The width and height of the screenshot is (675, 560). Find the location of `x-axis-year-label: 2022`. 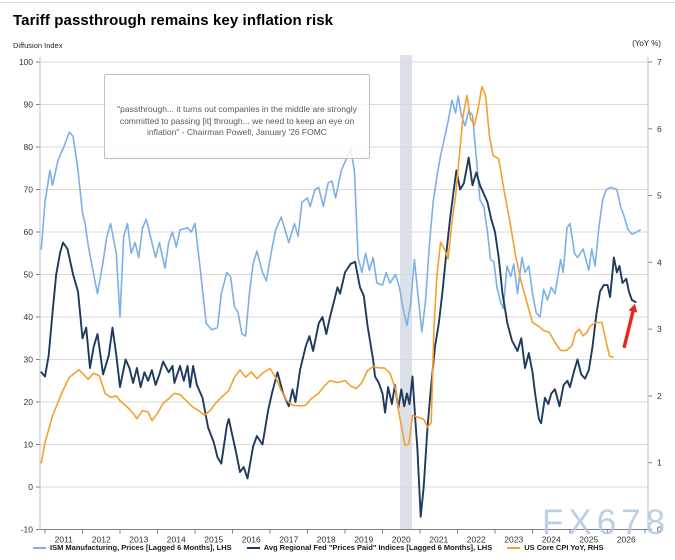

x-axis-year-label: 2022 is located at coordinates (476, 540).